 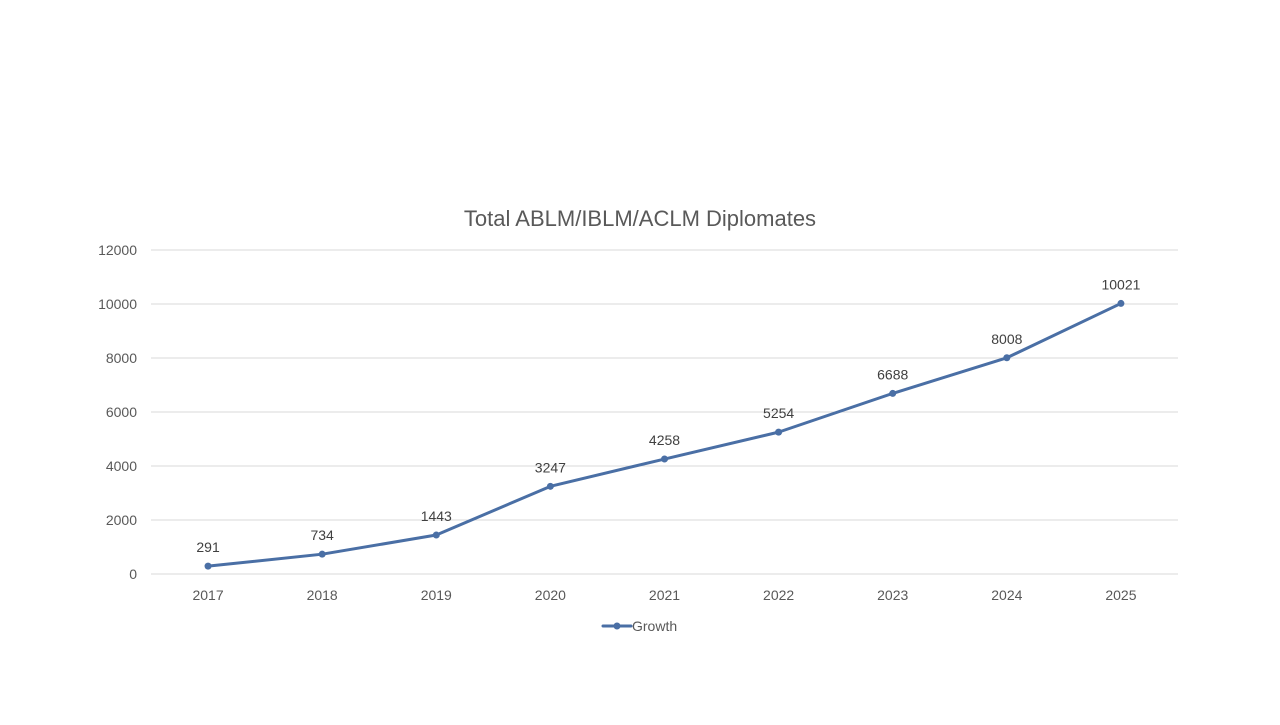 What do you see at coordinates (117, 304) in the screenshot?
I see `y-tick-label: 10000` at bounding box center [117, 304].